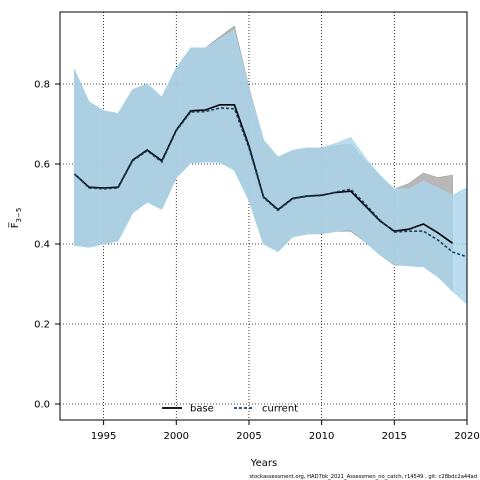  I want to click on x-axis-title: Years, so click(263, 463).